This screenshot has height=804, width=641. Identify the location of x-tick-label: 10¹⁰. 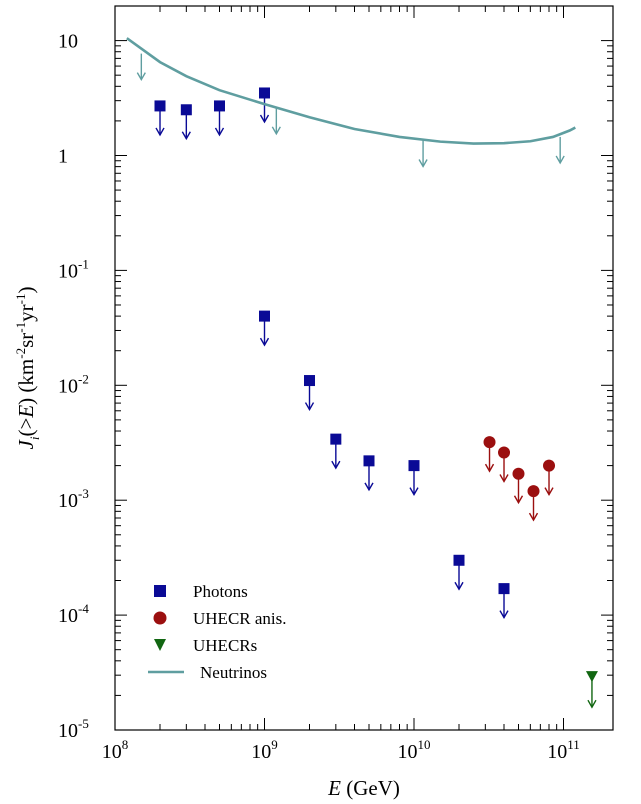
(414, 750).